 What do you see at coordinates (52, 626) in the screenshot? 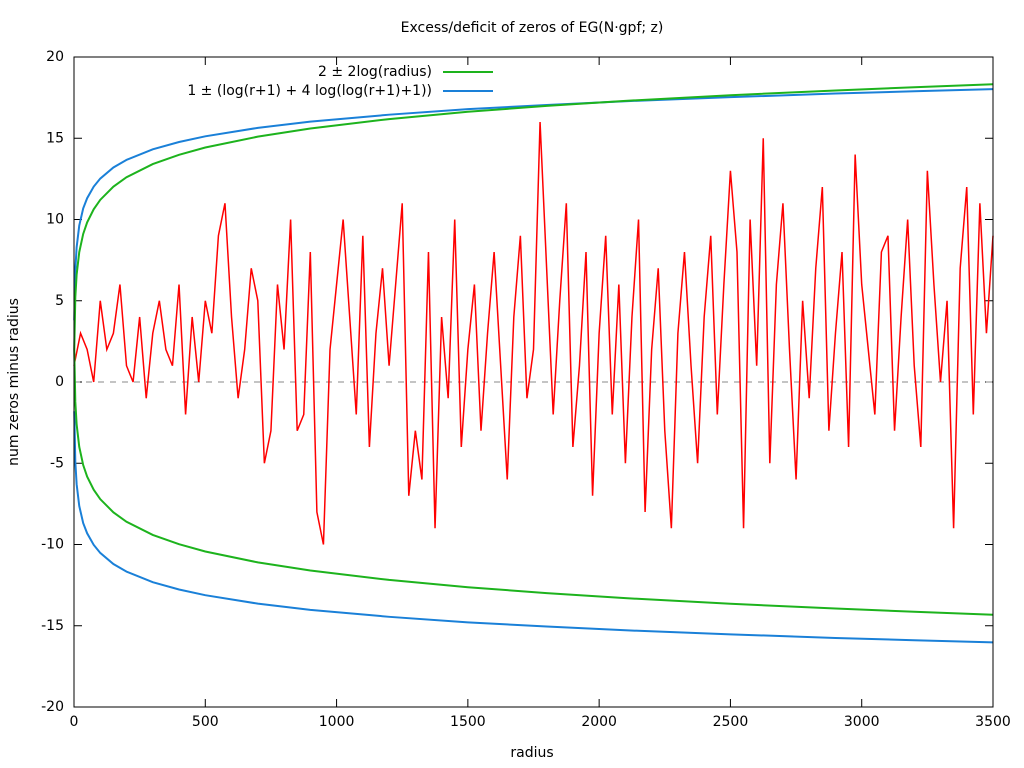
I see `y-tick-label: -15` at bounding box center [52, 626].